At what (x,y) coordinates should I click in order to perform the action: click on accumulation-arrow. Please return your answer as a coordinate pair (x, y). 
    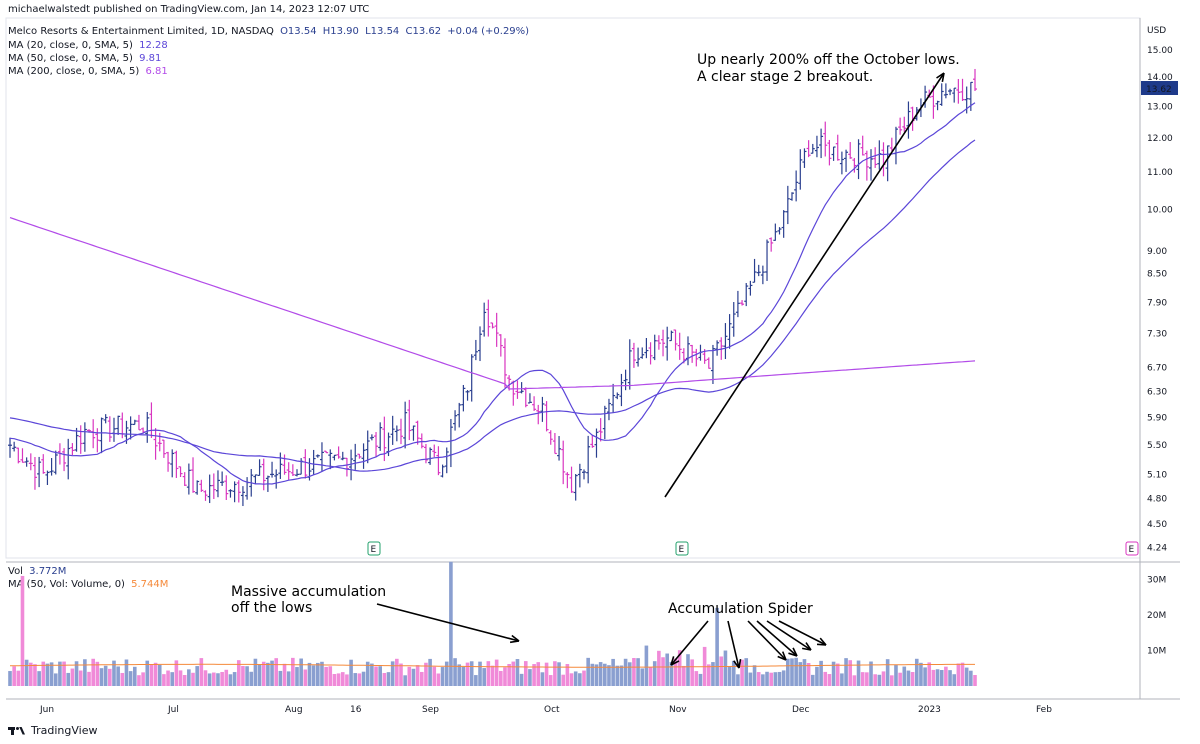
    Looking at the image, I should click on (448, 622).